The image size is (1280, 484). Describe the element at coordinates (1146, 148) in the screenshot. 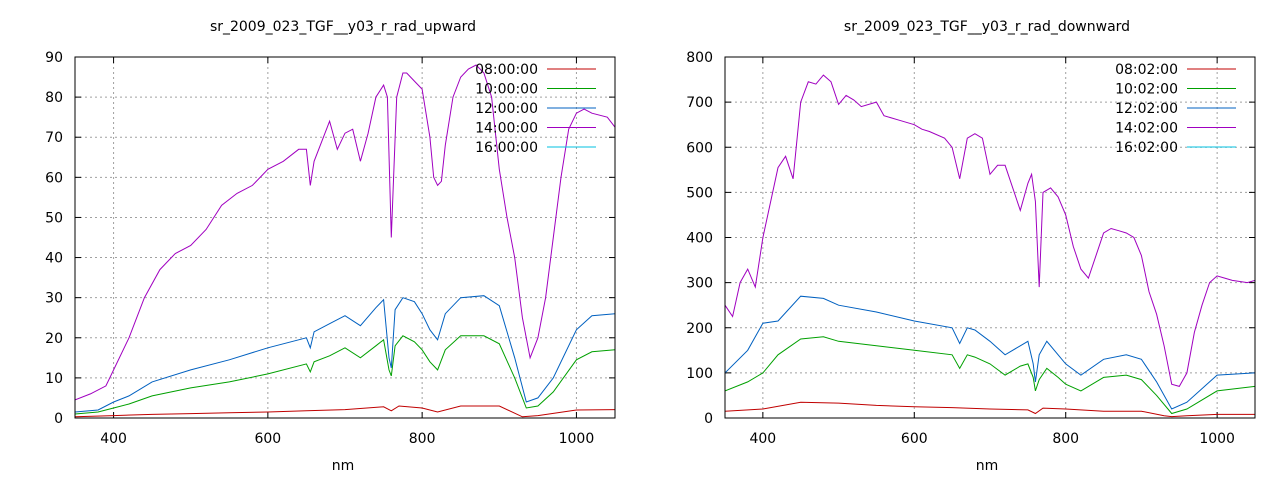

I see `legend-label: 16:02:00` at that location.